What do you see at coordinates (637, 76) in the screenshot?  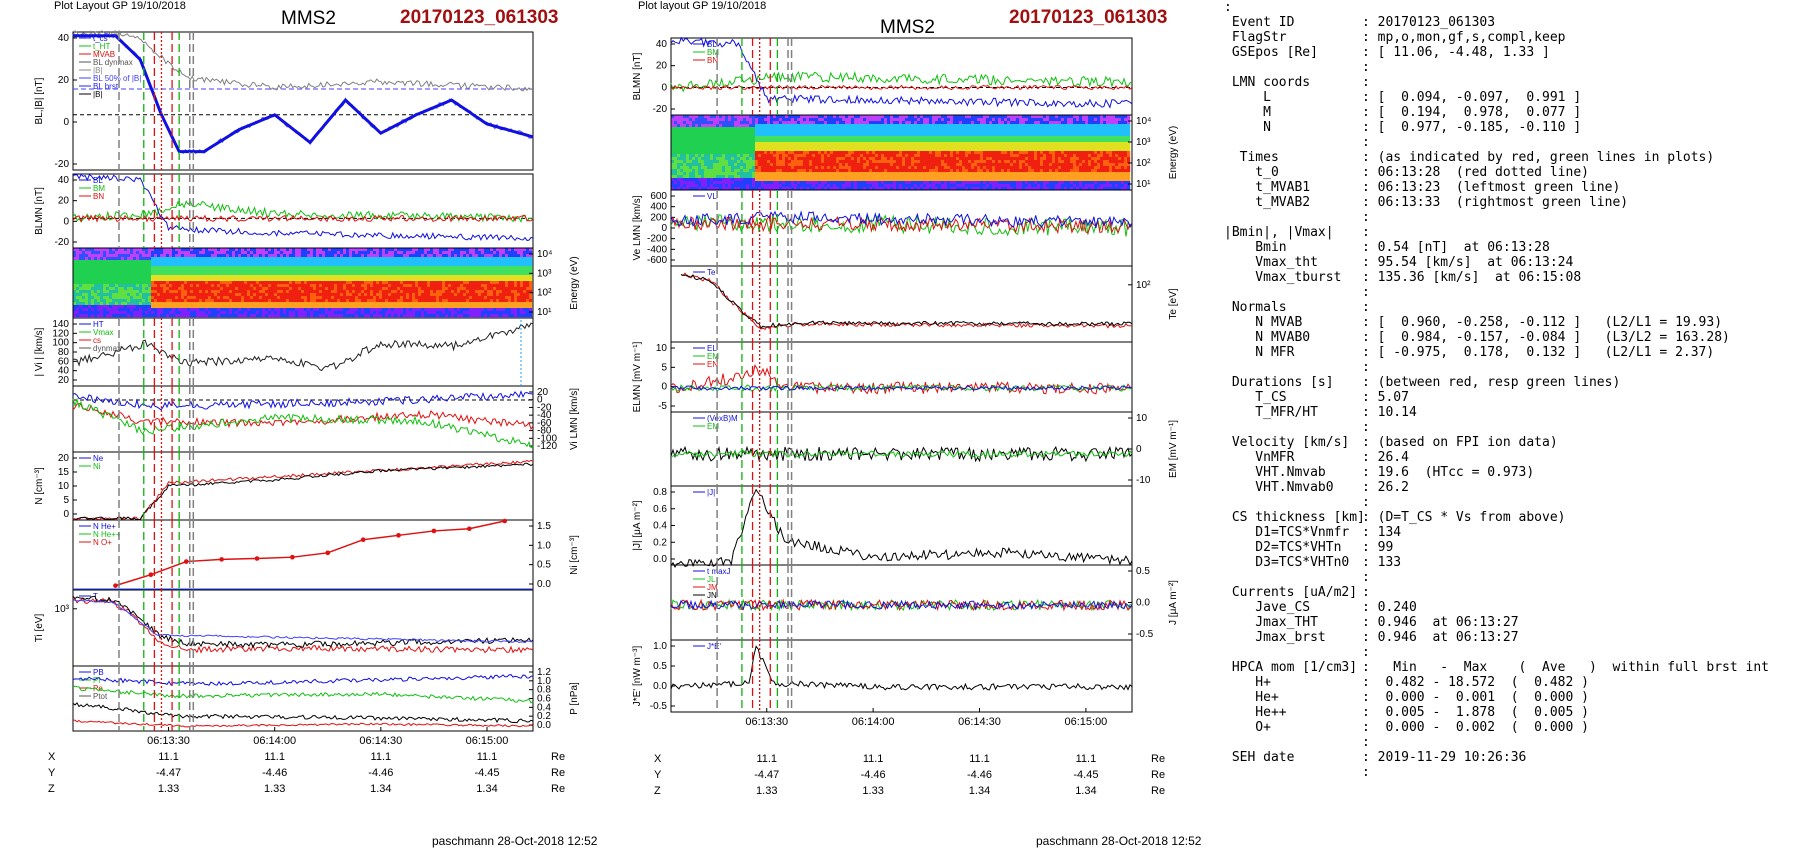 I see `y-axis-label: BLMN [nT]` at bounding box center [637, 76].